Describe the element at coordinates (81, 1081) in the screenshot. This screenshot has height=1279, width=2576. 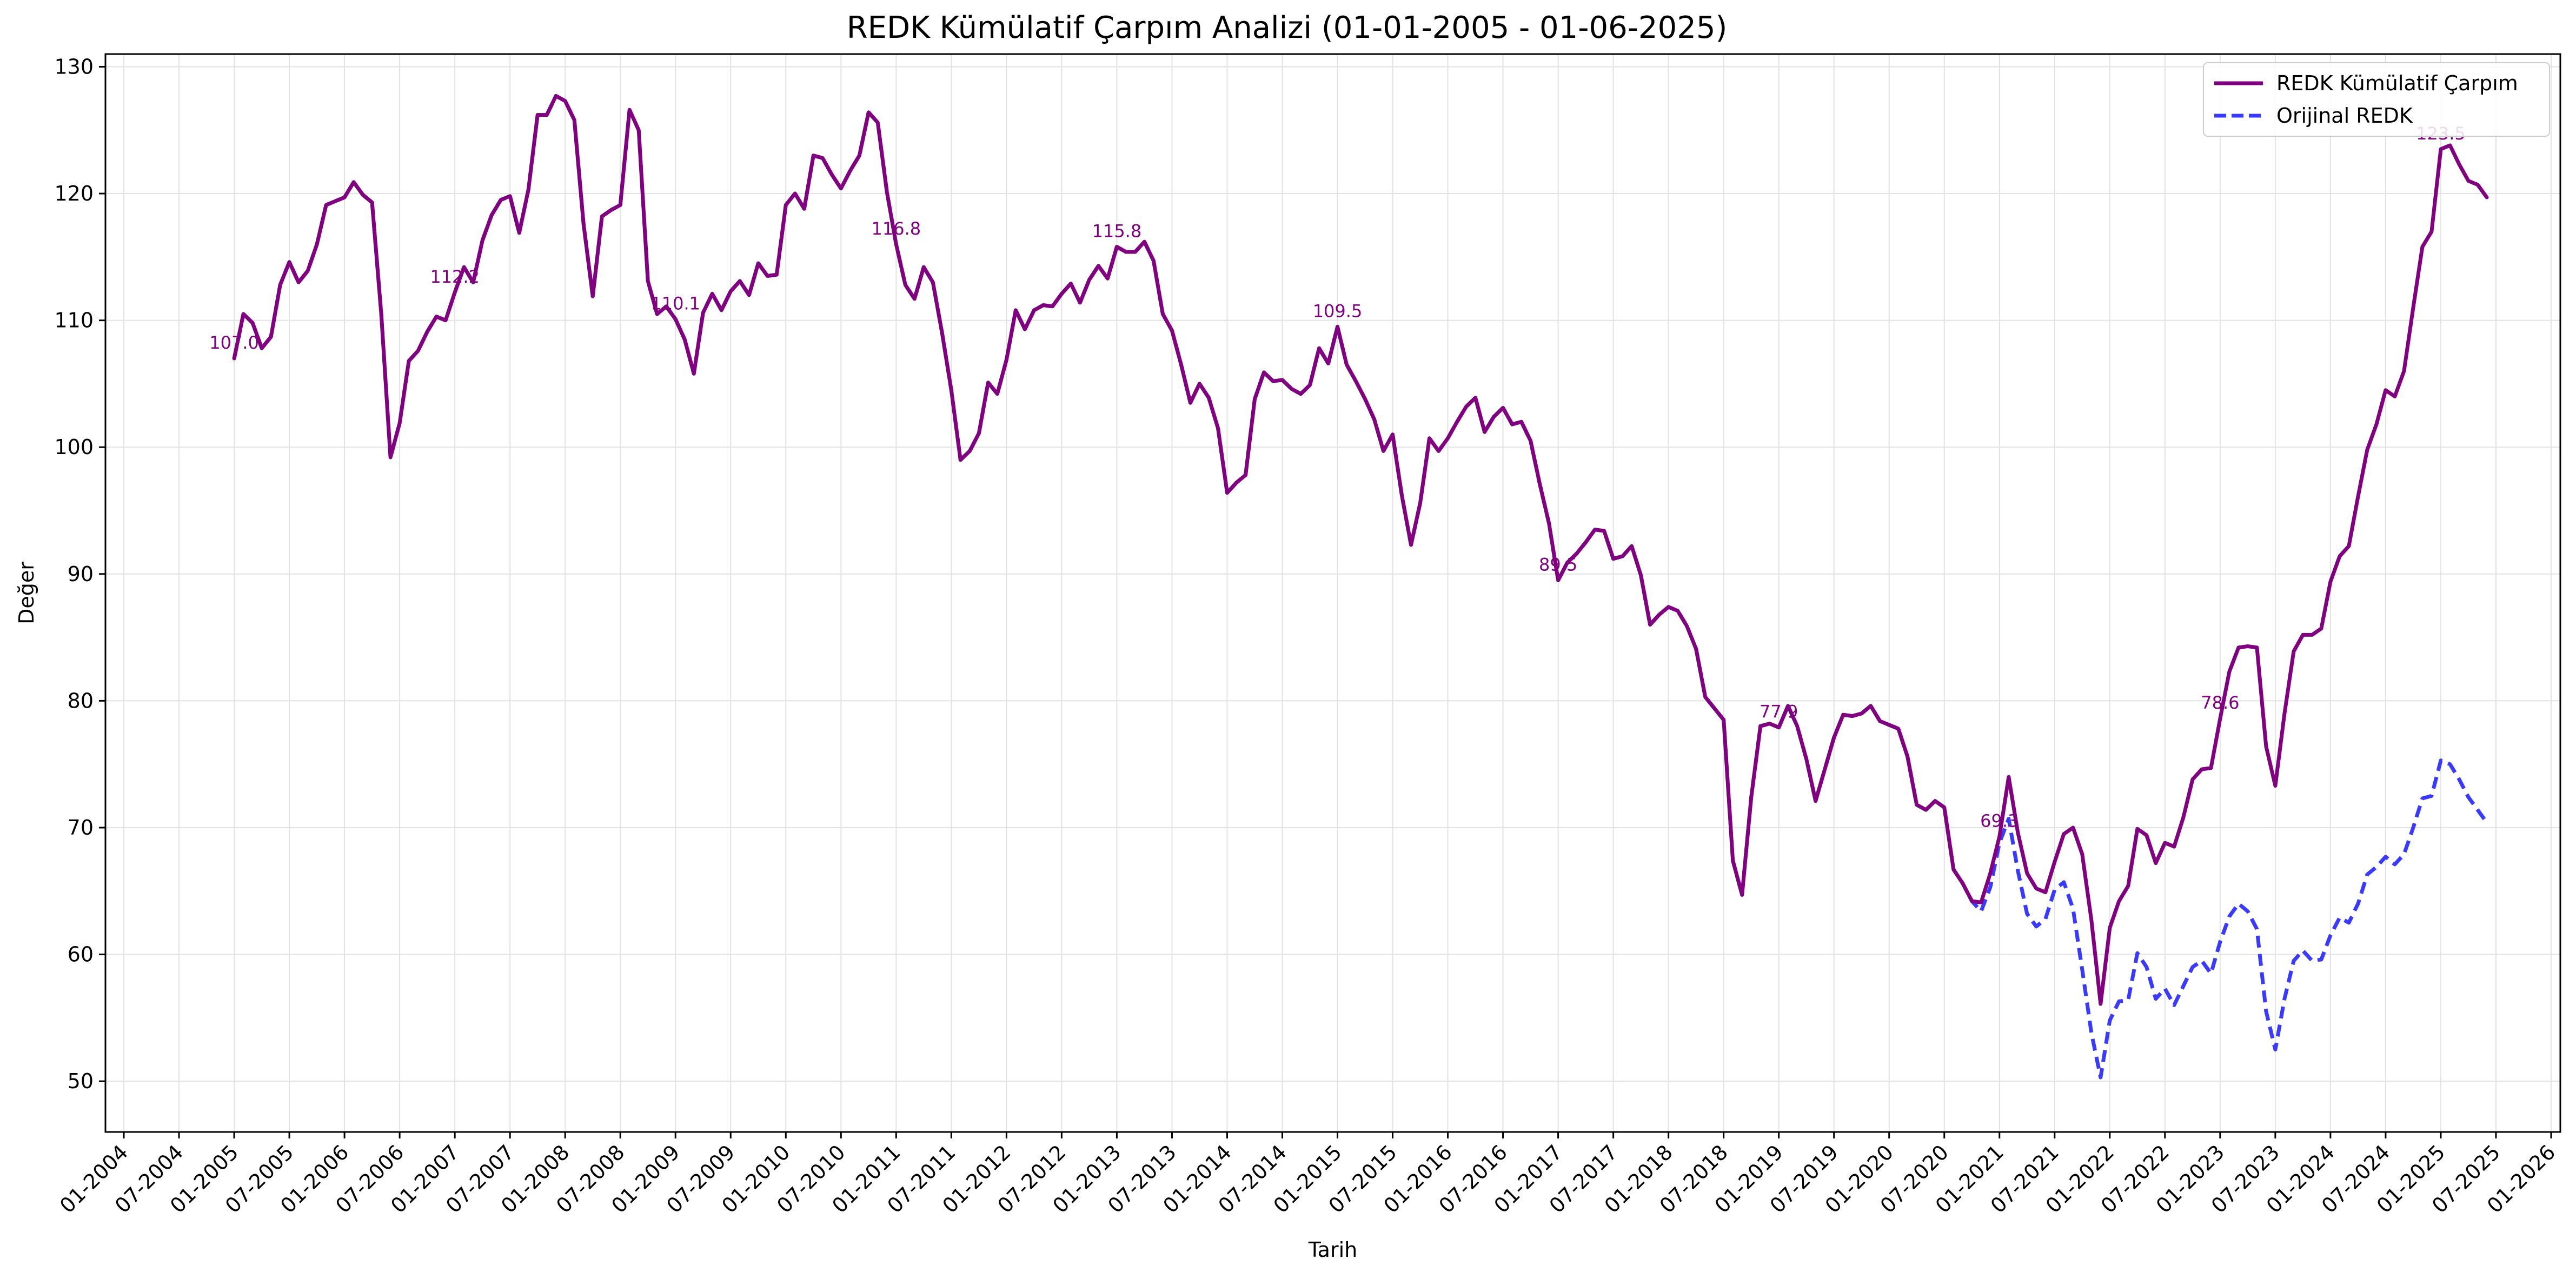
I see `y-tick-label: 50` at that location.